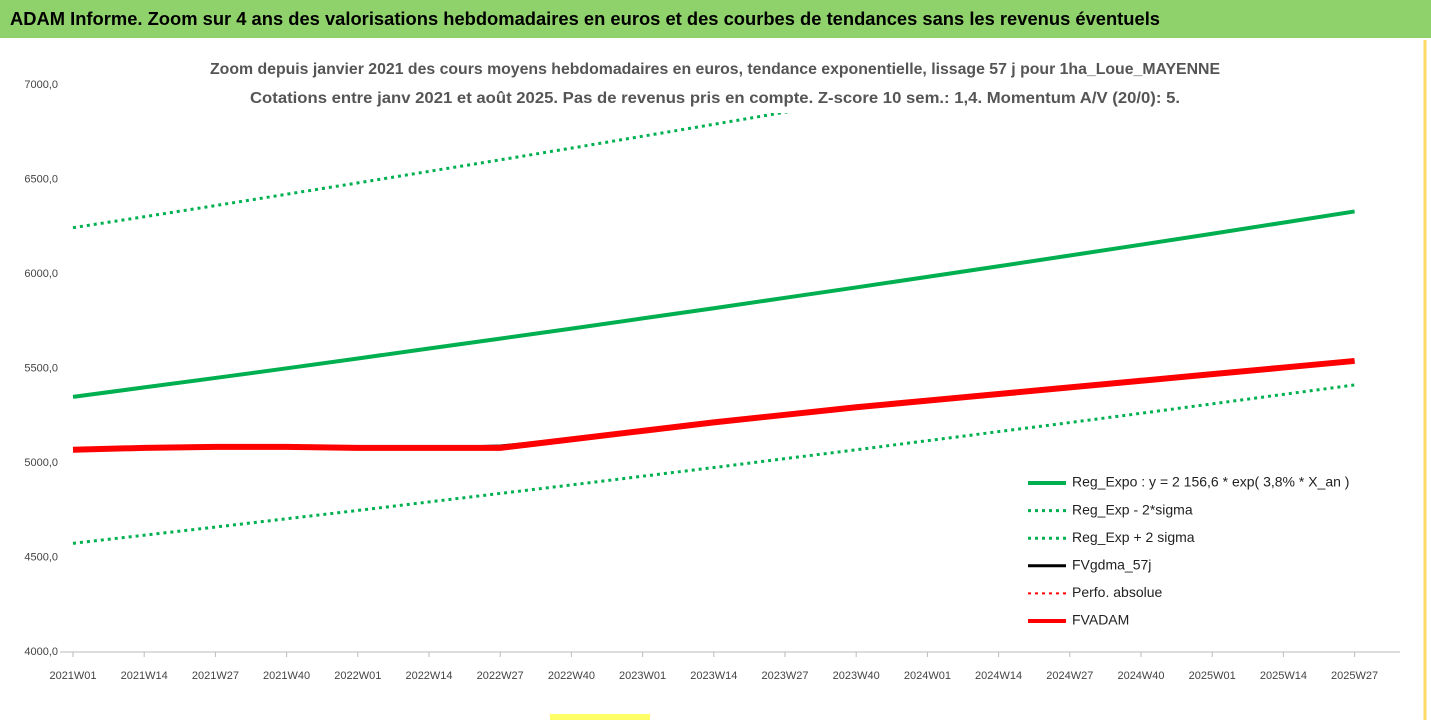  Describe the element at coordinates (41, 274) in the screenshot. I see `y-tick-label: 6000,0` at that location.